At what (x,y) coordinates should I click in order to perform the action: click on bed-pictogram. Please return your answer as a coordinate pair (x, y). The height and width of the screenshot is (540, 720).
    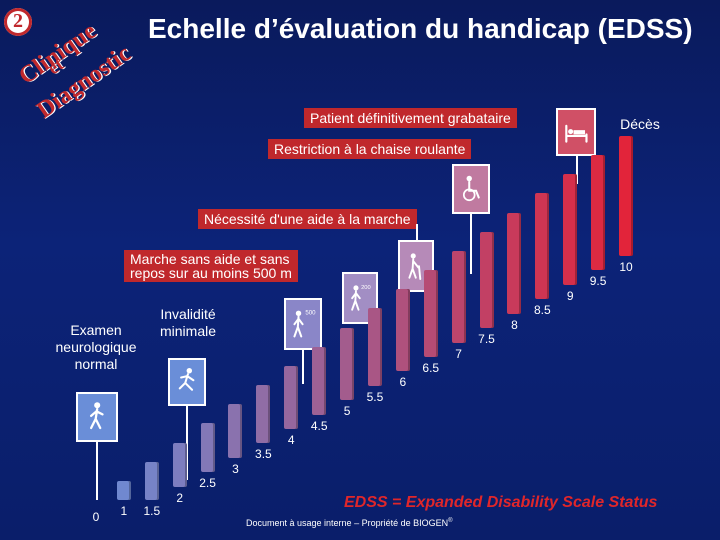
    Looking at the image, I should click on (576, 132).